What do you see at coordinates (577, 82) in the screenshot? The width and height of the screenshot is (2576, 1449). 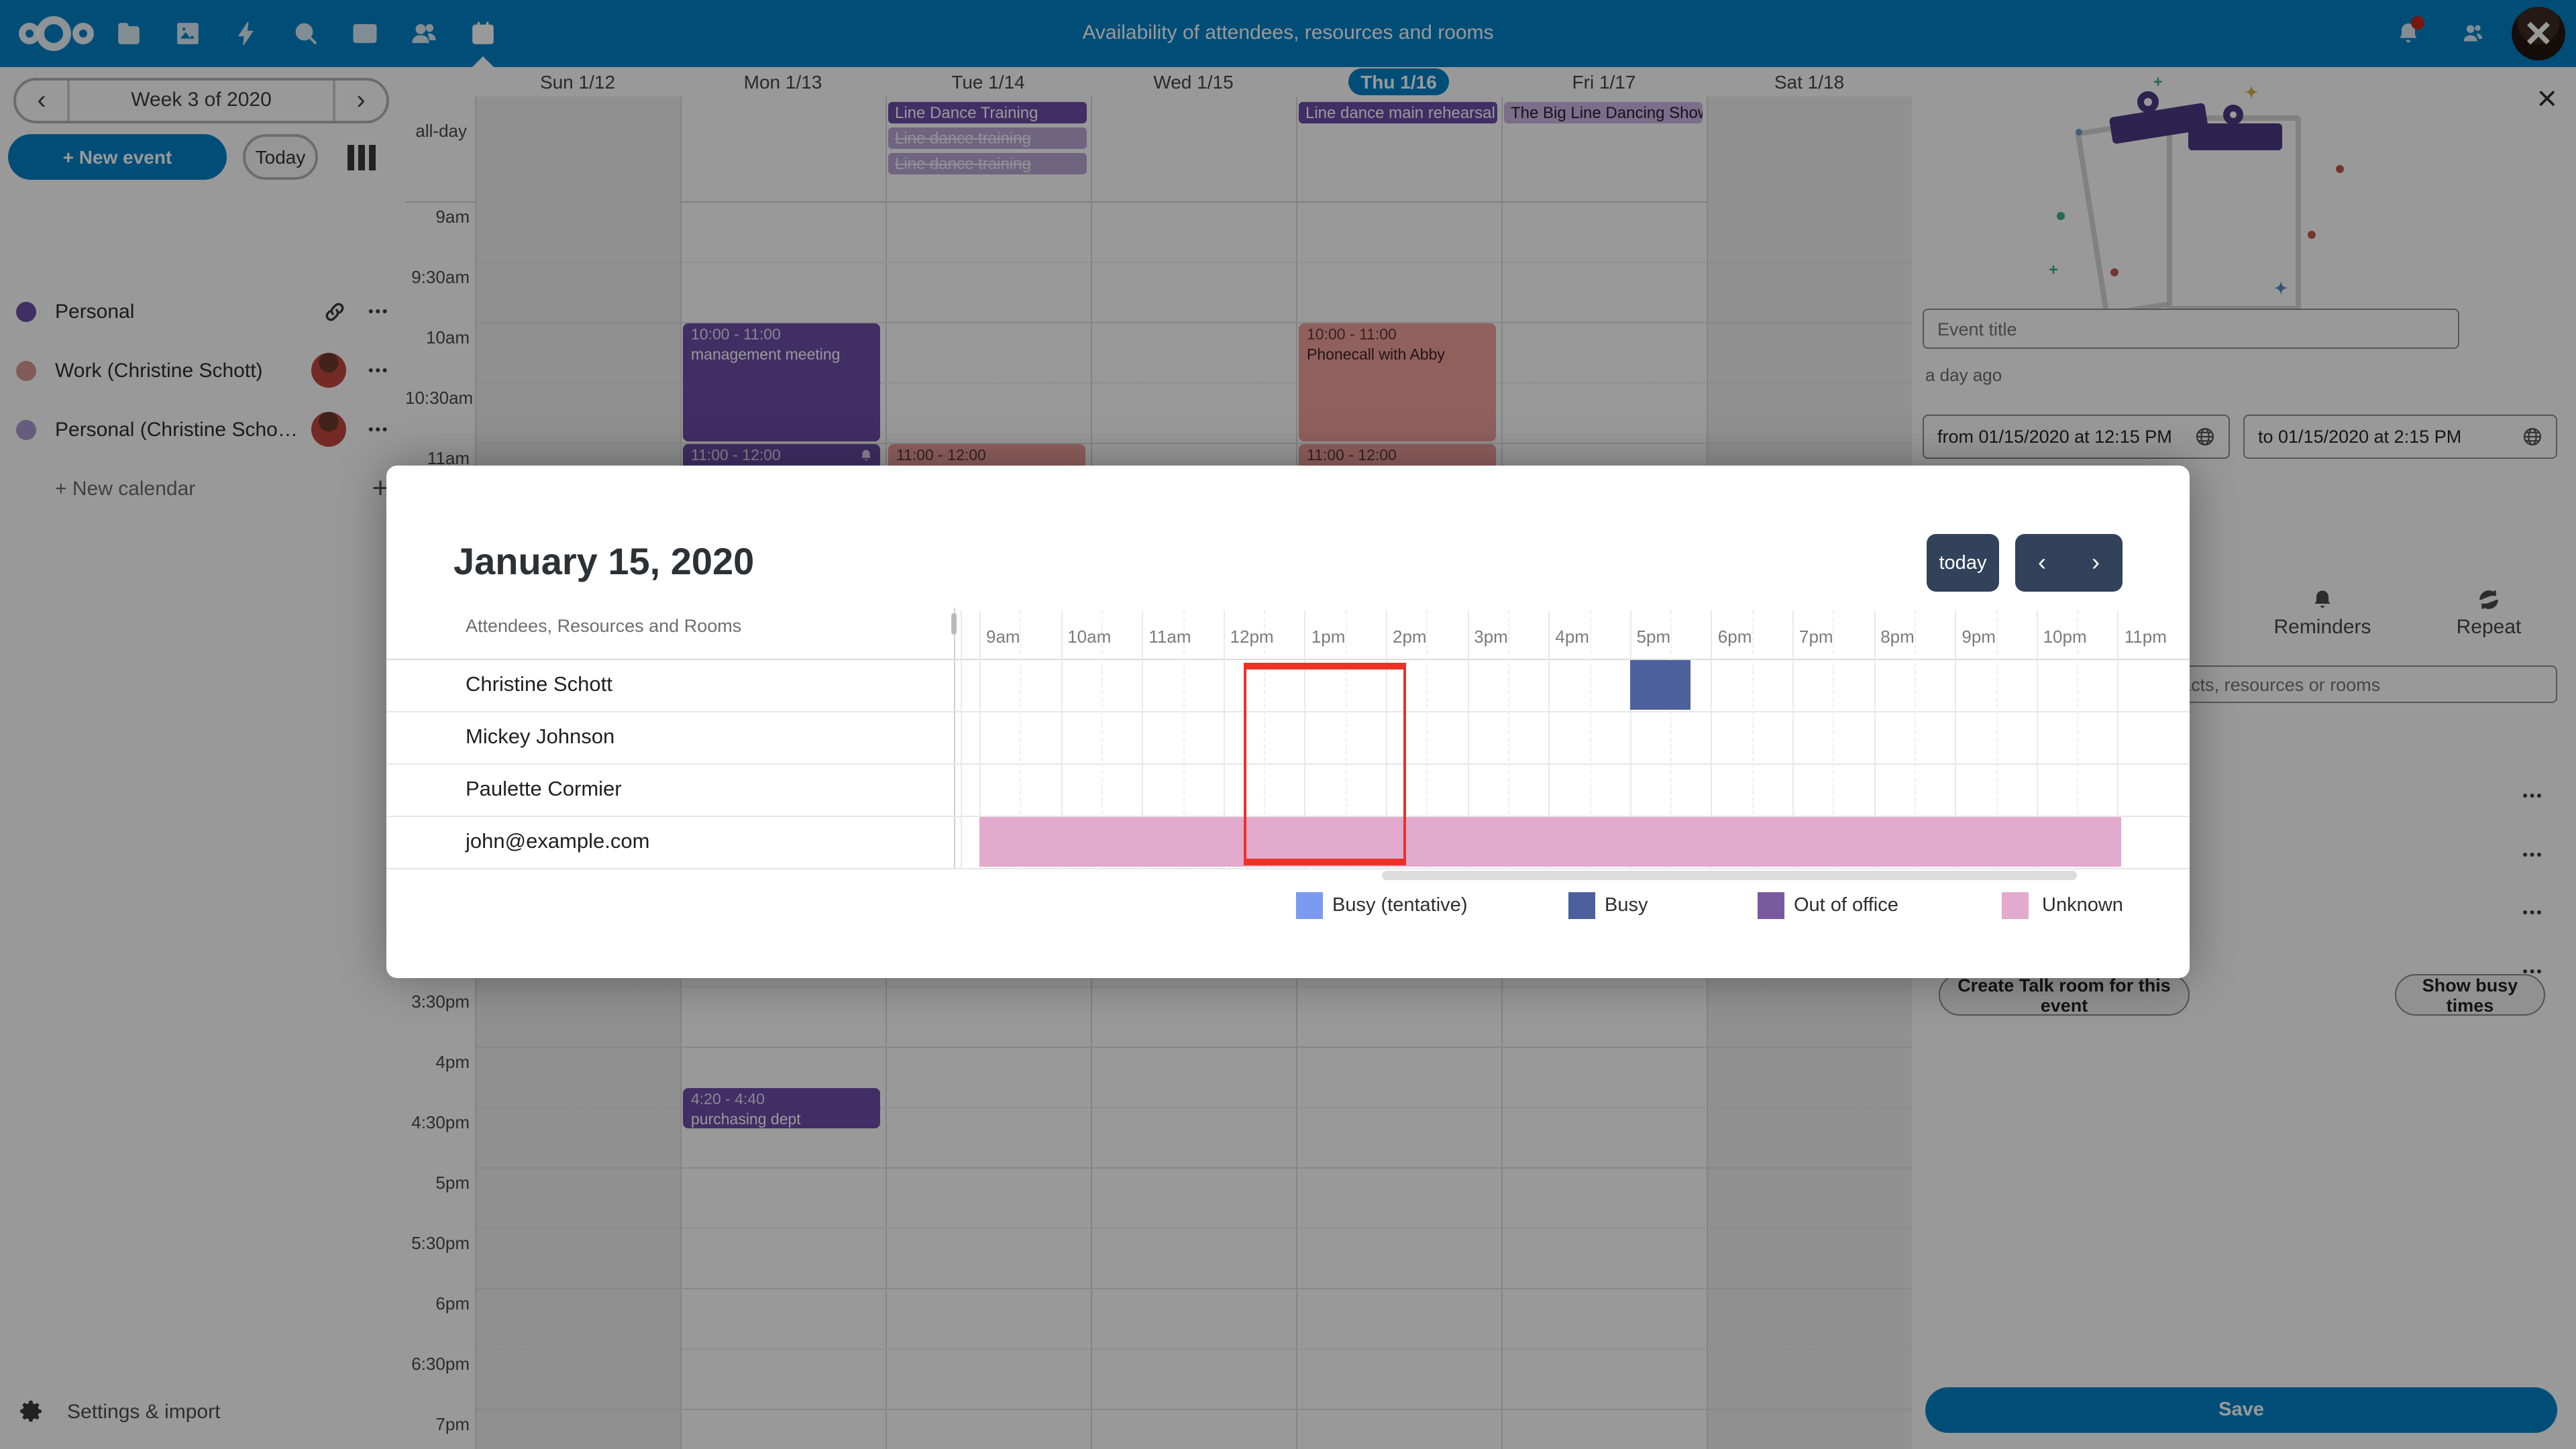 I see `day-header: Sun 1/12` at bounding box center [577, 82].